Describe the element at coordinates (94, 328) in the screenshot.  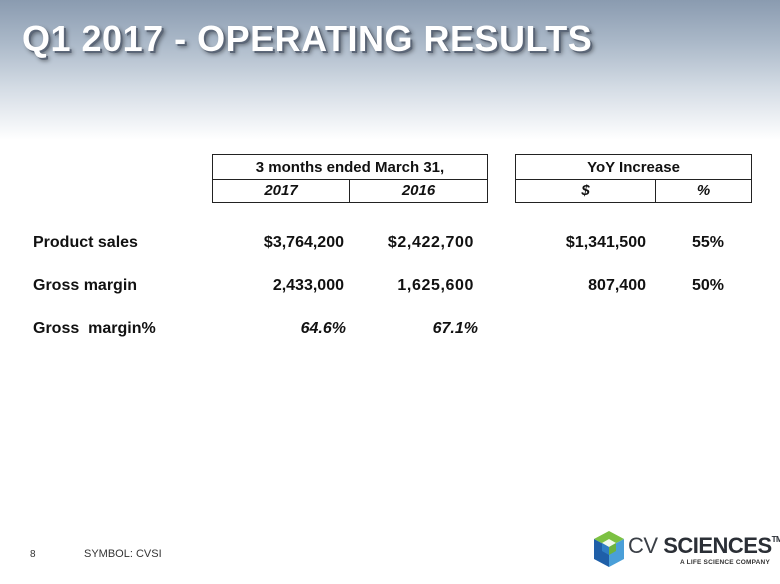
I see `row-label-gross-margin-pct: Gross margin%` at that location.